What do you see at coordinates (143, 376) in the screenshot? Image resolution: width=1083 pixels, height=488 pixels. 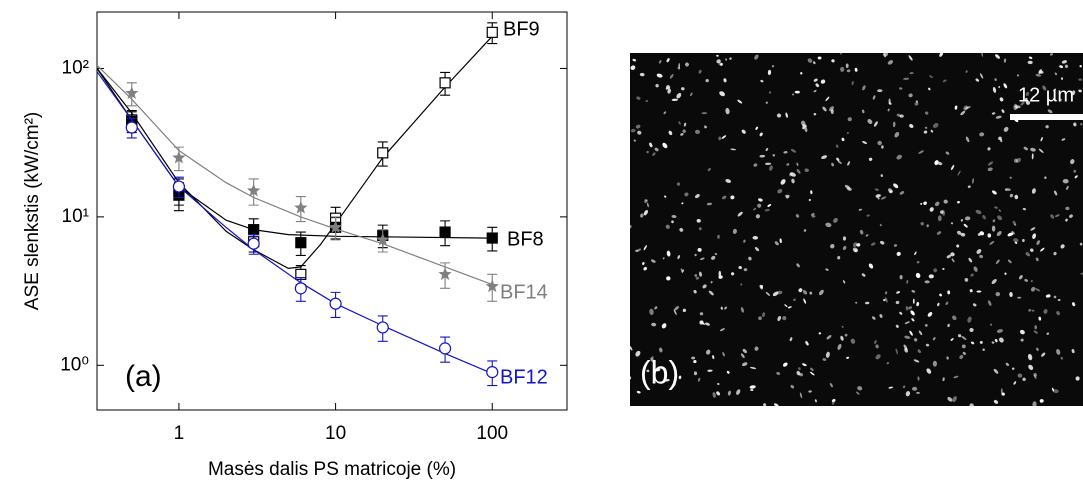 I see `panel-label: (a)` at bounding box center [143, 376].